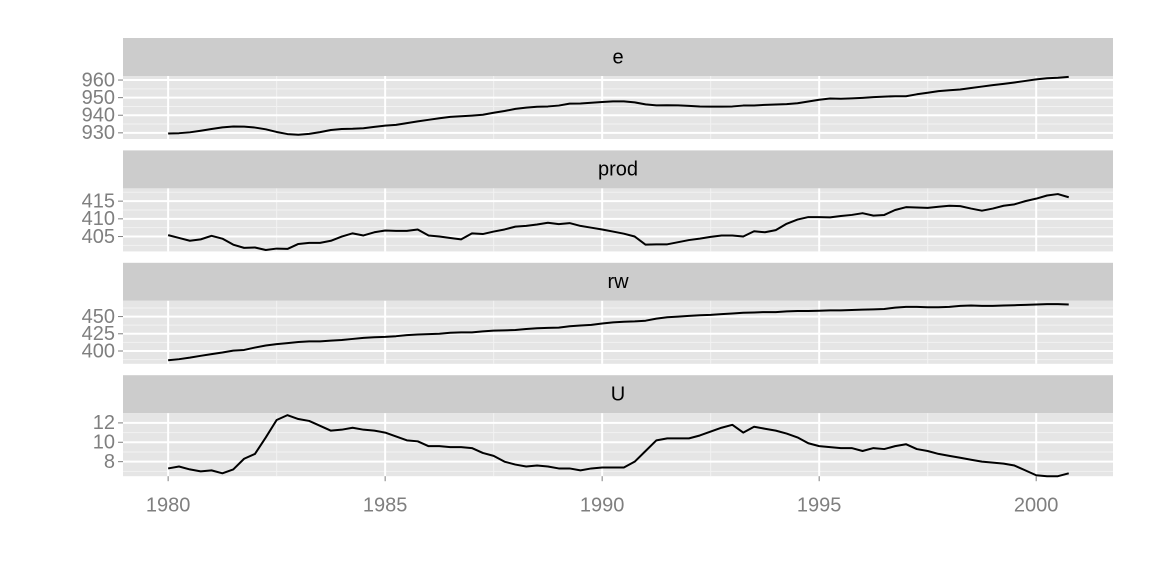  Describe the element at coordinates (98, 98) in the screenshot. I see `y-tick-label: 950` at that location.